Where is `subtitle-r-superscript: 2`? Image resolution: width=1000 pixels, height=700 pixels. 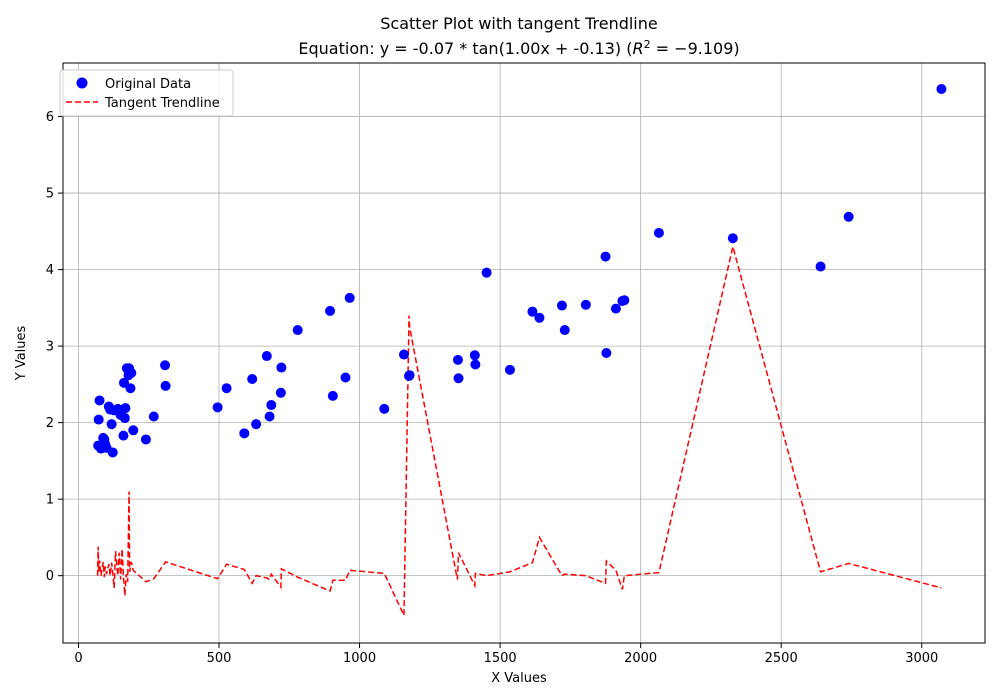
subtitle-r-superscript: 2 is located at coordinates (647, 44).